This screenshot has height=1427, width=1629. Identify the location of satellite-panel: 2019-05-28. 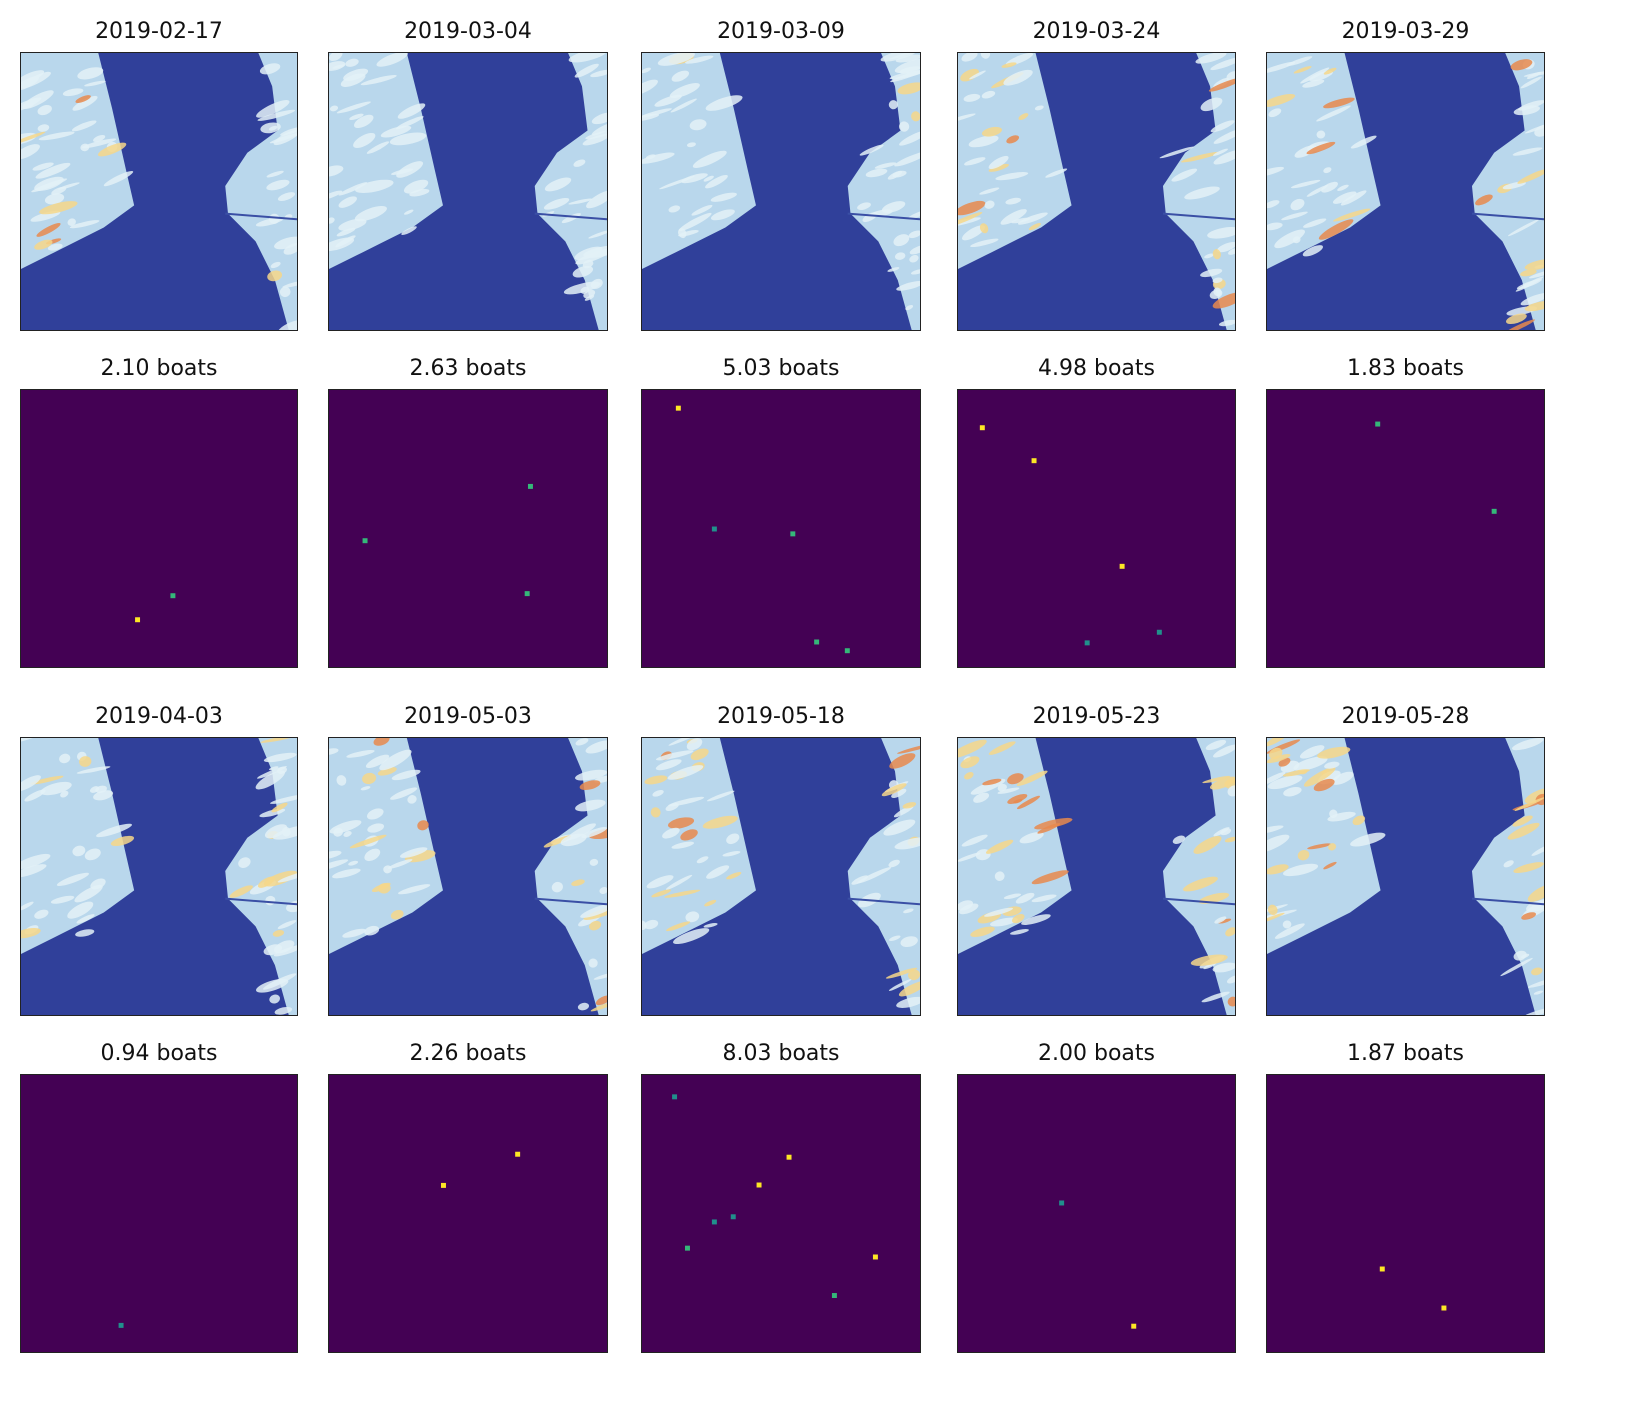
(1405, 860).